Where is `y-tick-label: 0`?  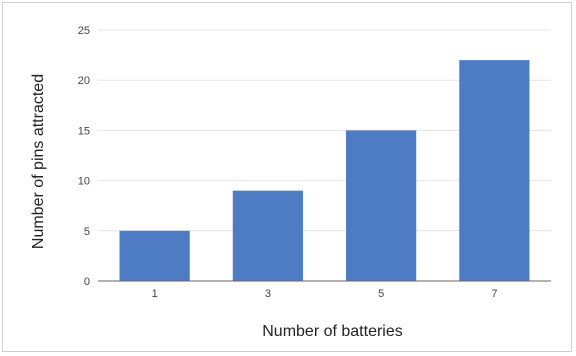
y-tick-label: 0 is located at coordinates (87, 282).